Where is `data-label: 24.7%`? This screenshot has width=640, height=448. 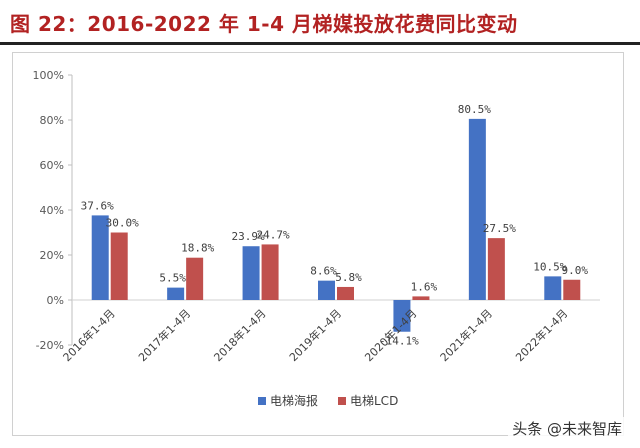
data-label: 24.7% is located at coordinates (273, 234).